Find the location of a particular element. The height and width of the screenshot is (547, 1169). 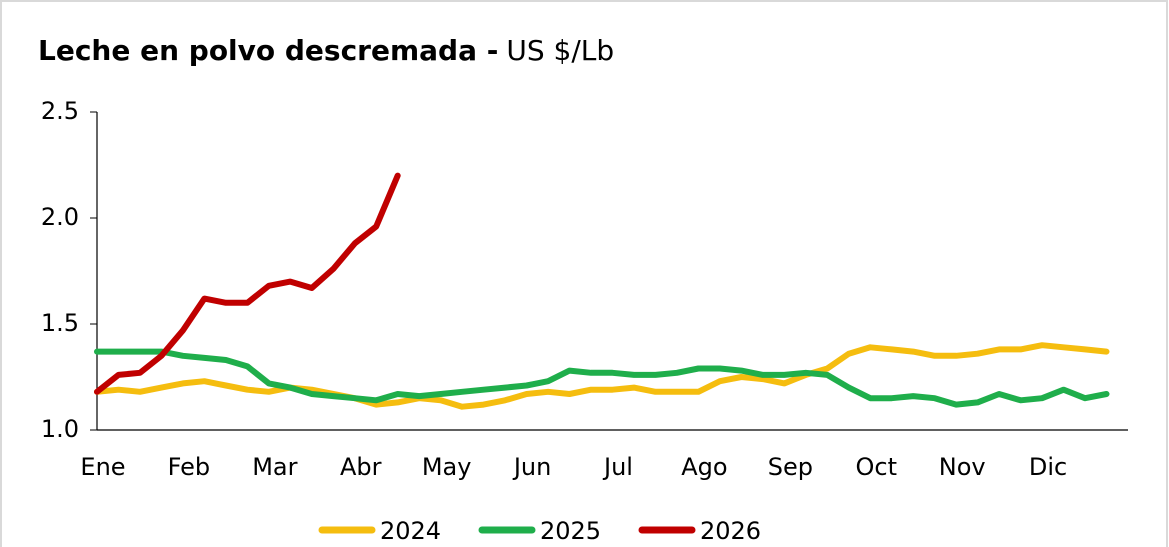

x-tick-label: Oct is located at coordinates (877, 467).